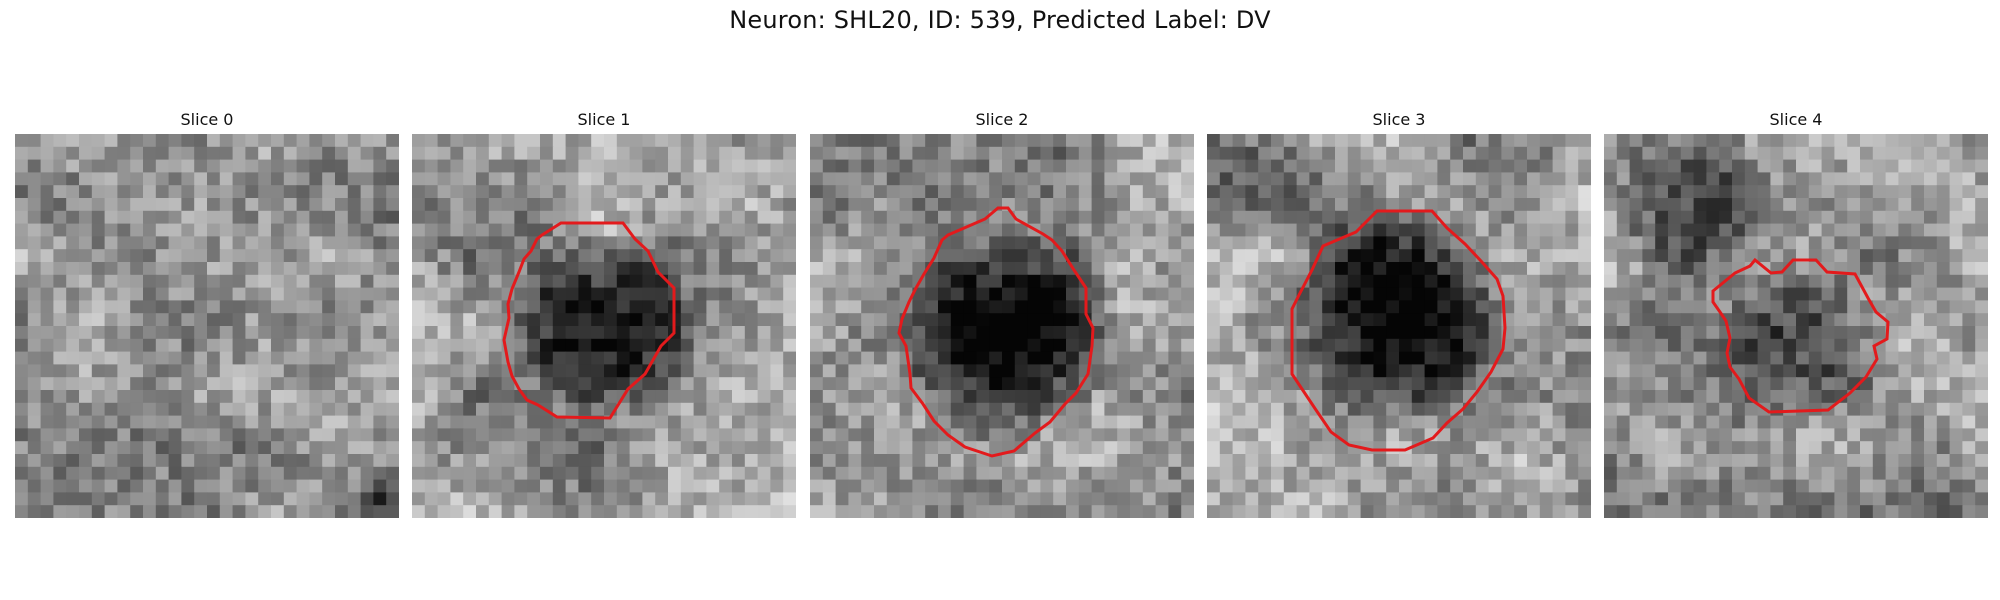  I want to click on slice-title-0: Slice 0, so click(207, 119).